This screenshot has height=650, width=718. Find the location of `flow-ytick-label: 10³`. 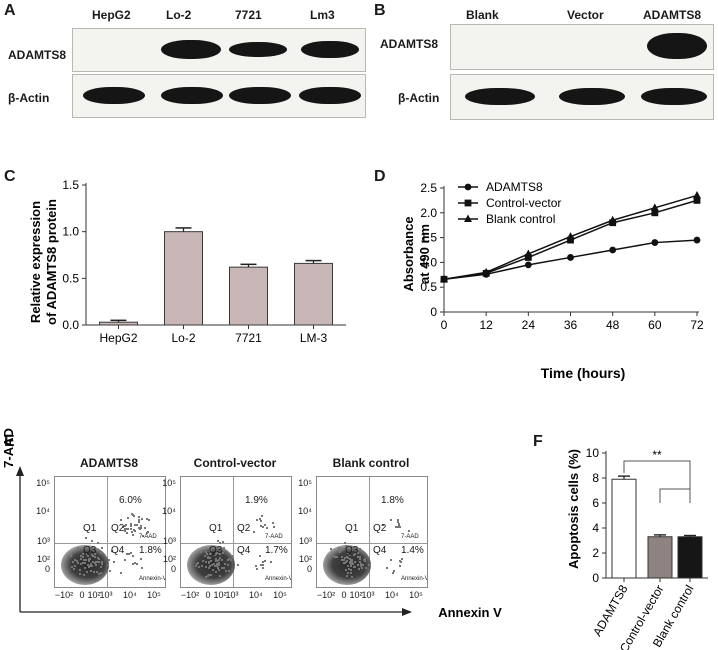

flow-ytick-label: 10³ is located at coordinates (169, 541).